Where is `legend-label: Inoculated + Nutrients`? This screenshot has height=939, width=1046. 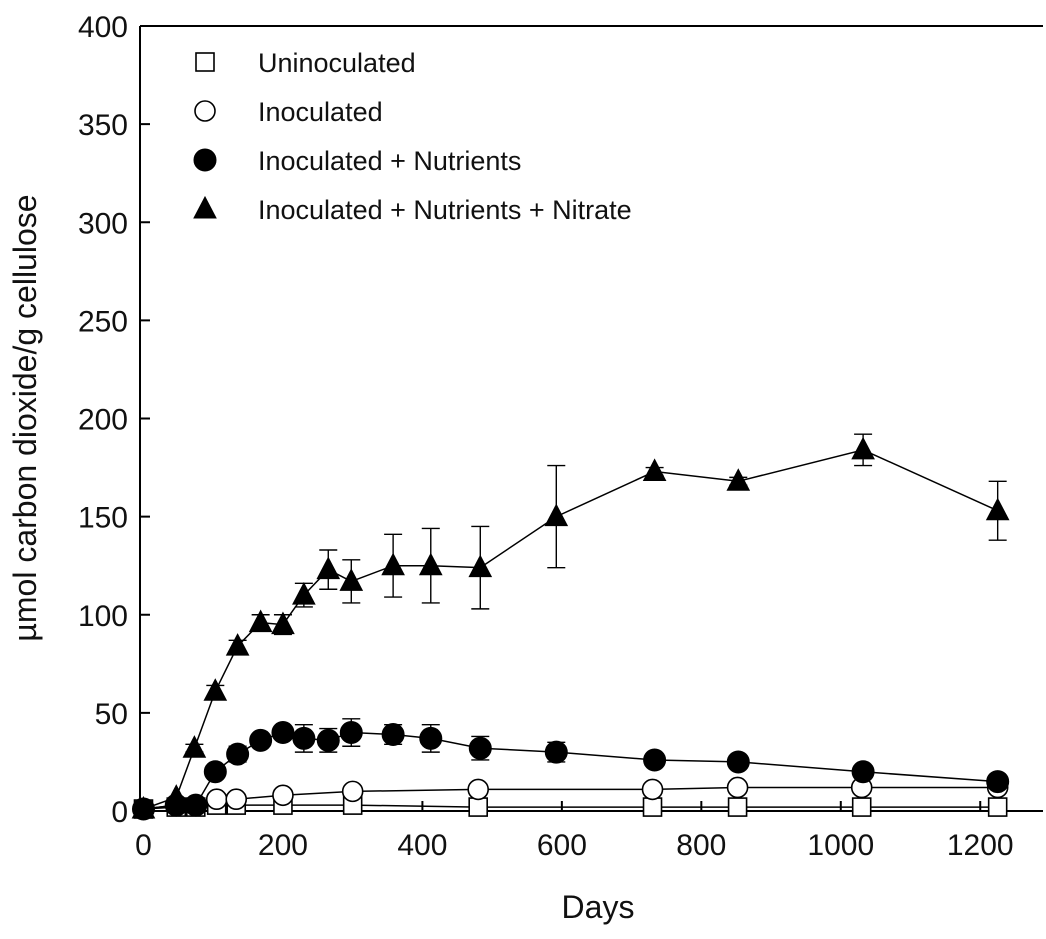 legend-label: Inoculated + Nutrients is located at coordinates (389, 161).